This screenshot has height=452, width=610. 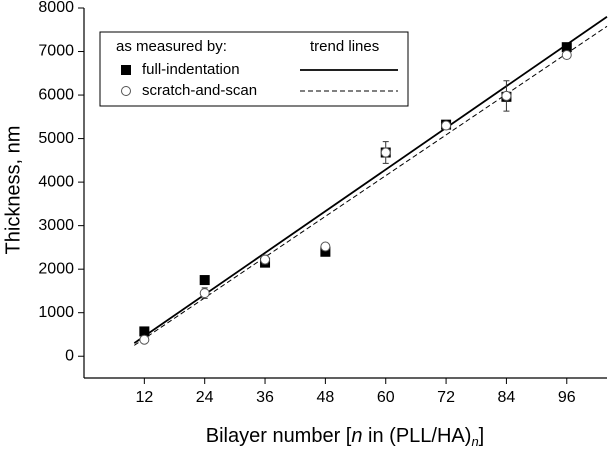 I want to click on y-tick-label: 7000, so click(x=56, y=51).